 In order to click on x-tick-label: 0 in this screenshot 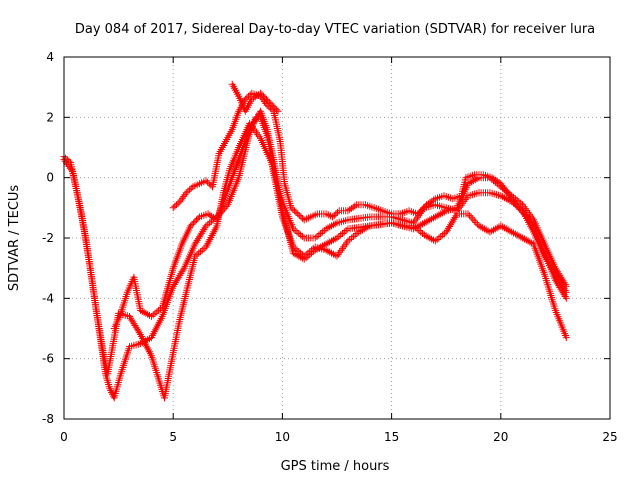, I will do `click(64, 437)`.